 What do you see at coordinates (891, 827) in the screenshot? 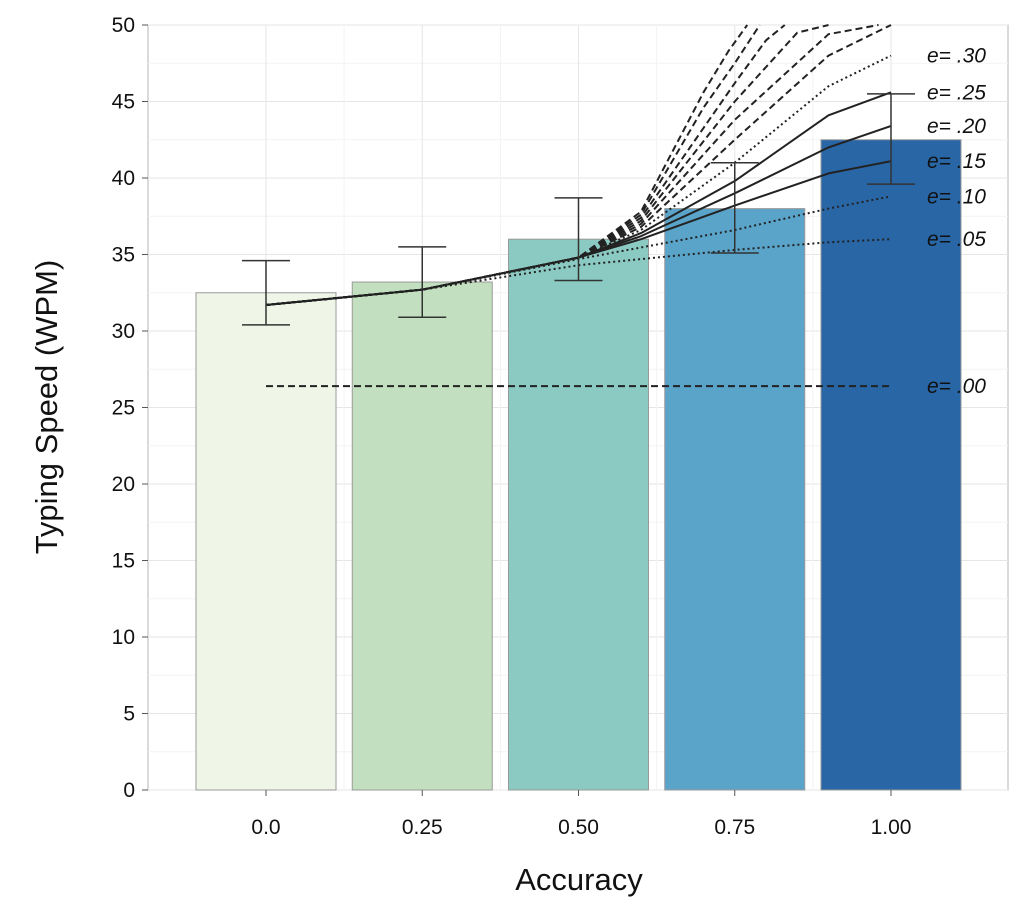
I see `x-tick-label: 1.00` at bounding box center [891, 827].